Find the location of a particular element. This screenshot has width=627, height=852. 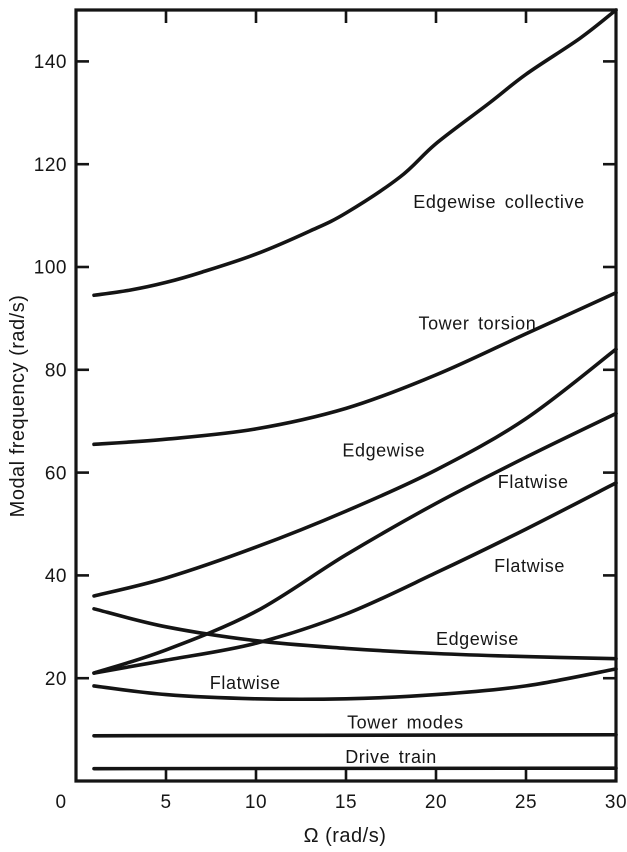

x-axis-label: Ω (rad/s) is located at coordinates (345, 836).